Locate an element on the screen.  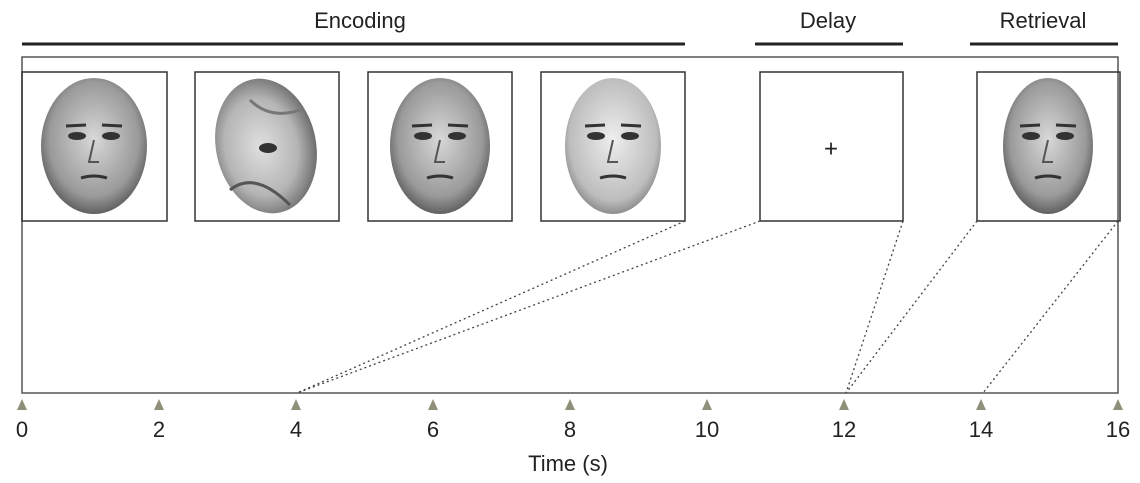
fixation-symbol: + is located at coordinates (831, 148).